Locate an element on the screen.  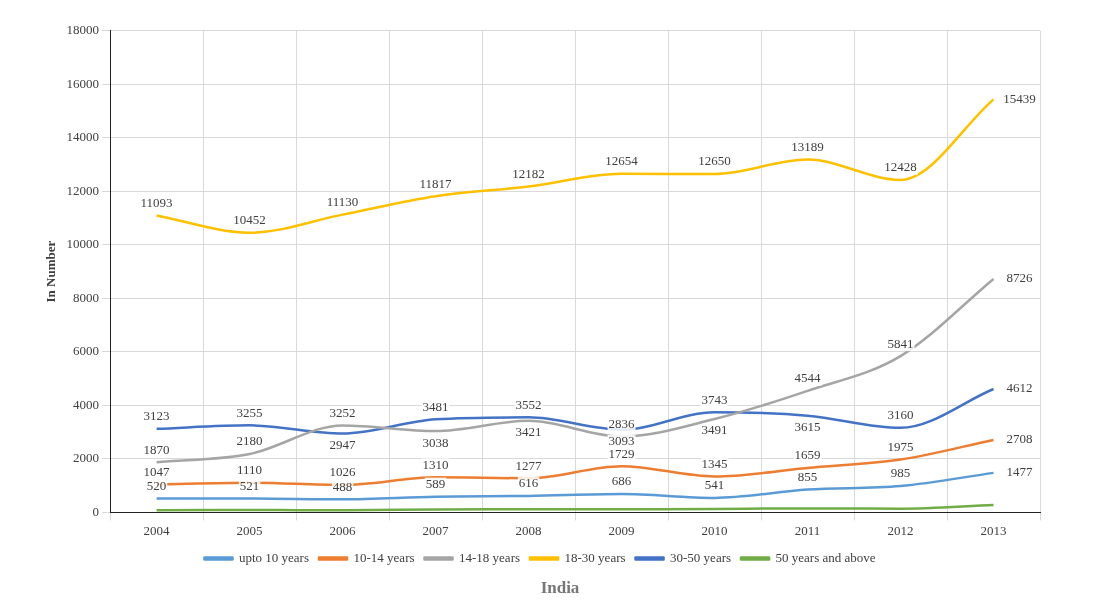
x-tick-label: 2006 is located at coordinates (343, 530).